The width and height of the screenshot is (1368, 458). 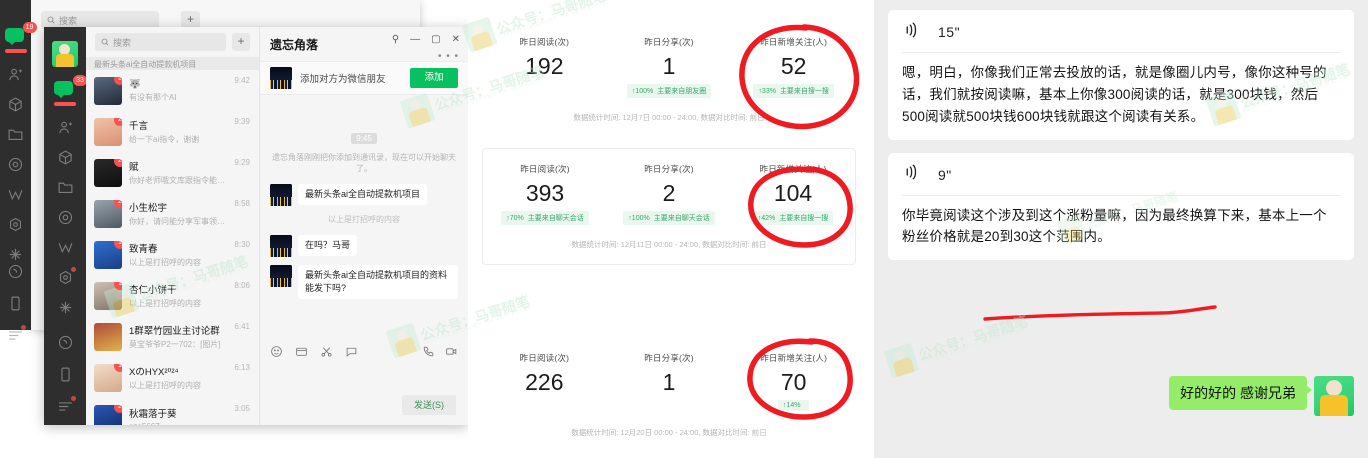 What do you see at coordinates (65, 342) in the screenshot?
I see `sidebar-item-collections` at bounding box center [65, 342].